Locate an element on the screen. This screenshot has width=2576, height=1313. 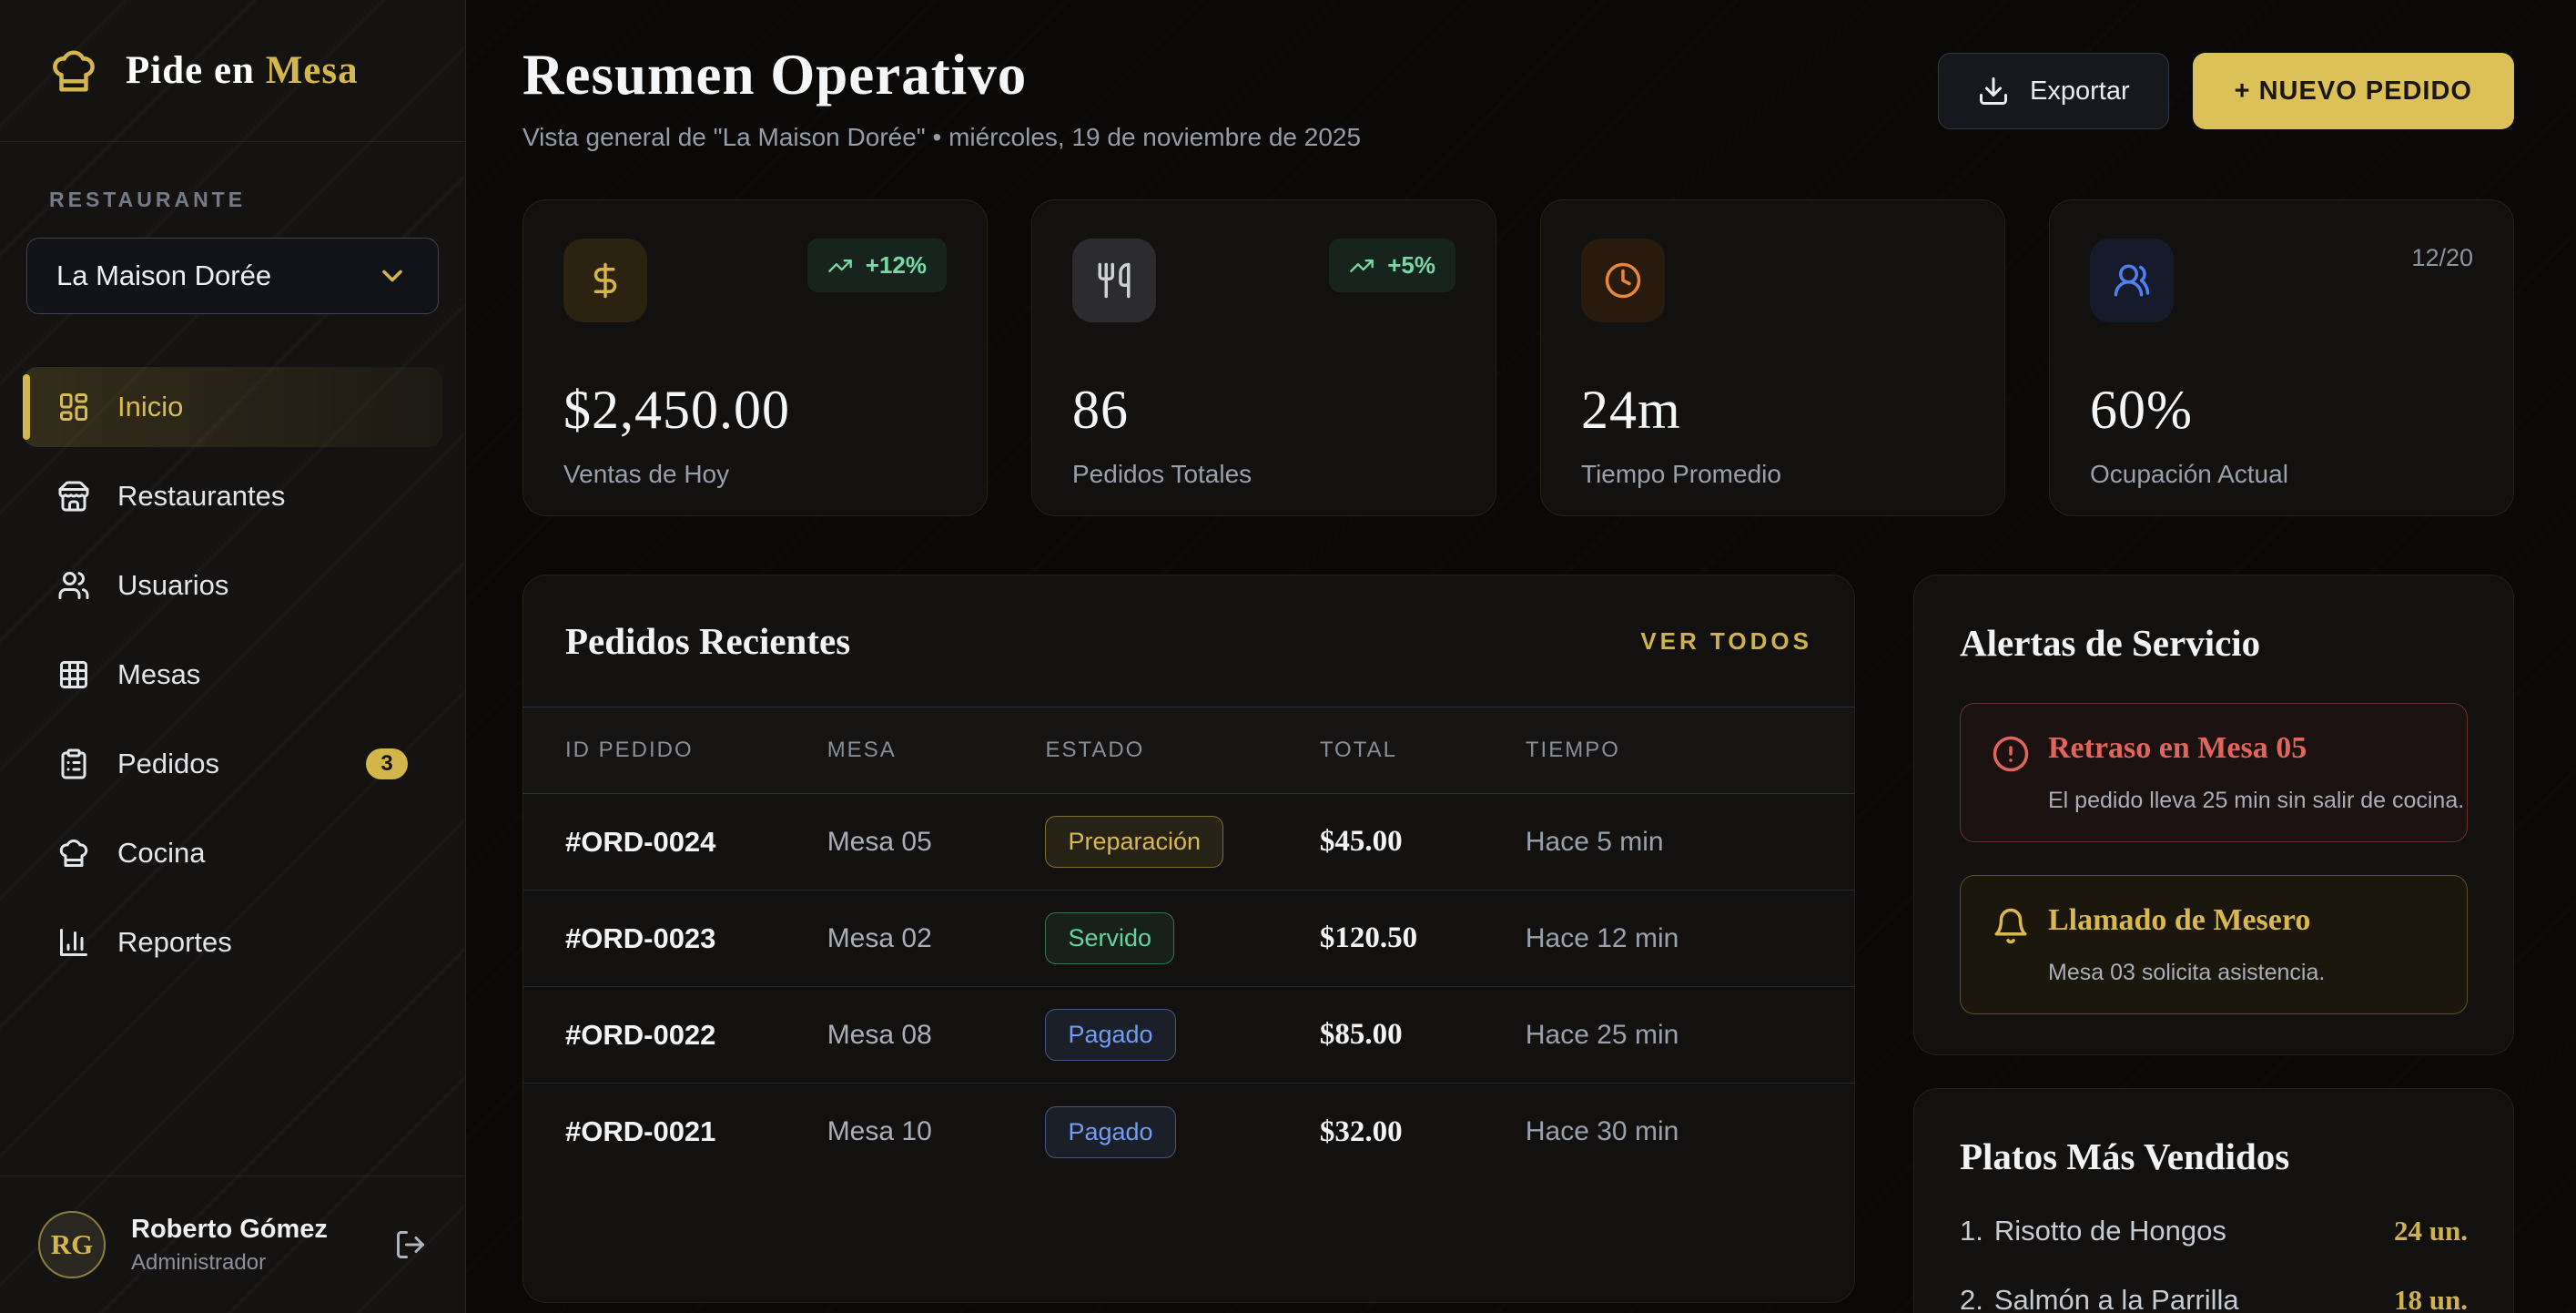
chevron-down-icon is located at coordinates (392, 276).